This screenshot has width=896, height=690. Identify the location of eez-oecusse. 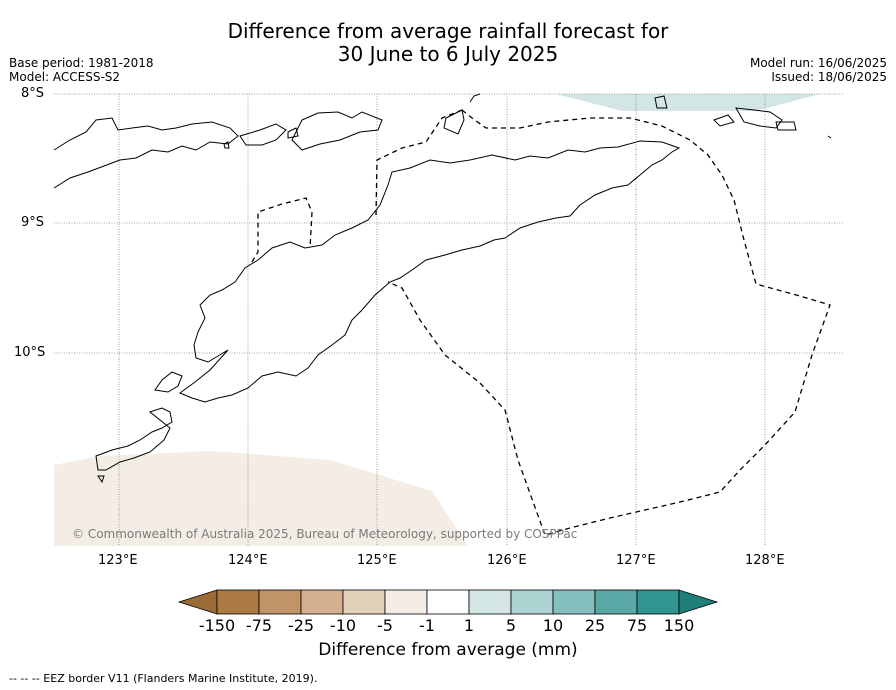
(419, 162).